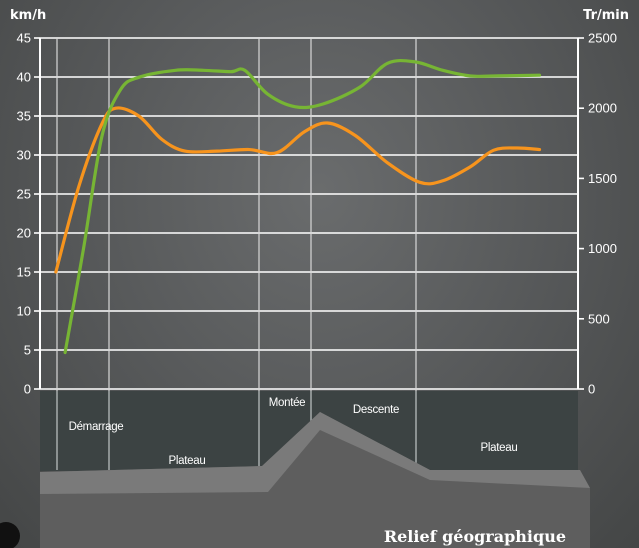  Describe the element at coordinates (287, 403) in the screenshot. I see `phase-label: Montée` at that location.